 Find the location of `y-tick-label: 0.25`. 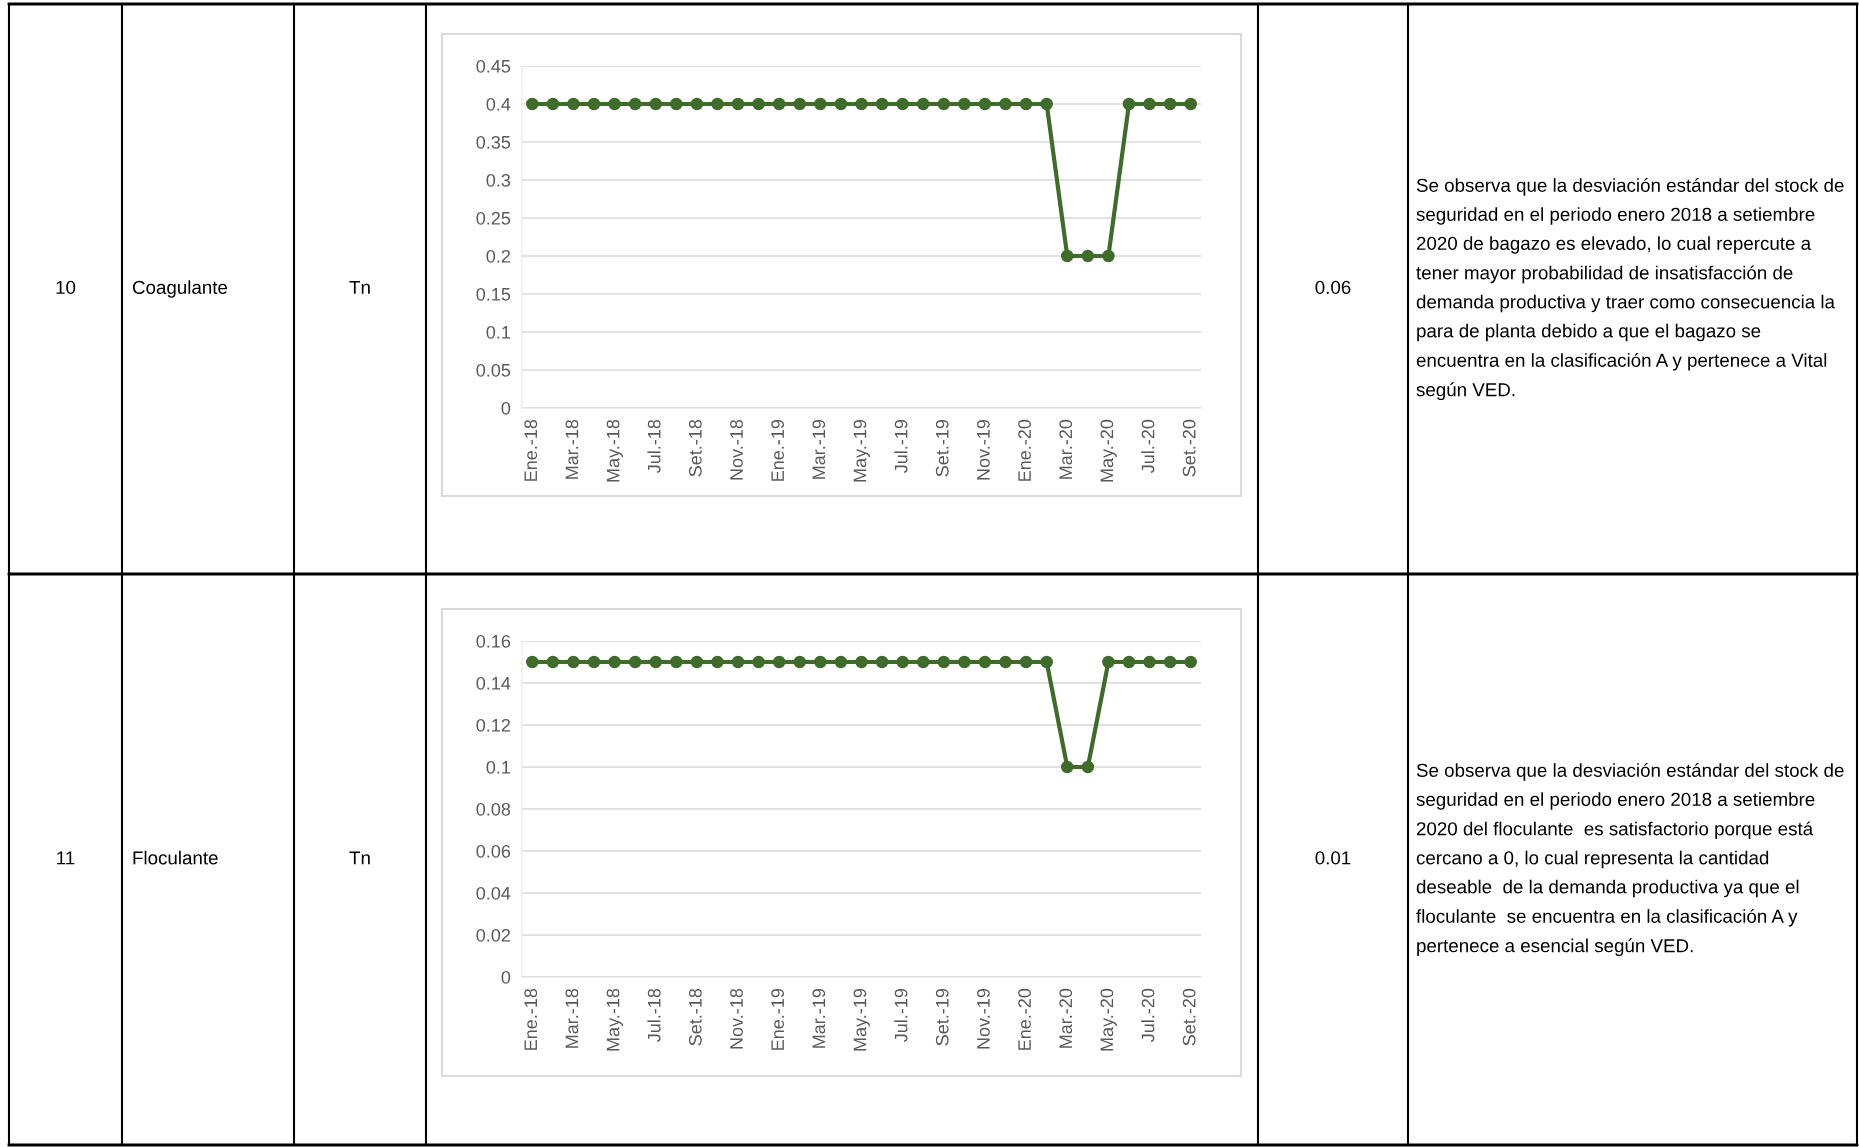

y-tick-label: 0.25 is located at coordinates (493, 218).